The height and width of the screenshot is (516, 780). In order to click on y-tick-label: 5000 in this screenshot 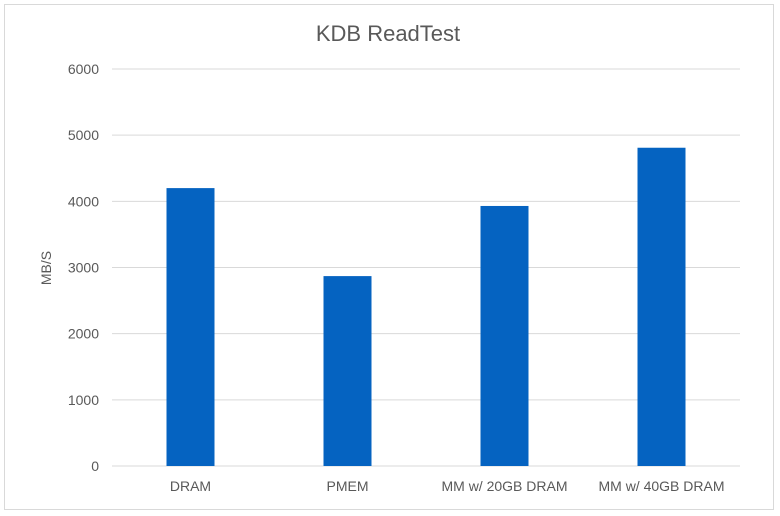, I will do `click(83, 135)`.